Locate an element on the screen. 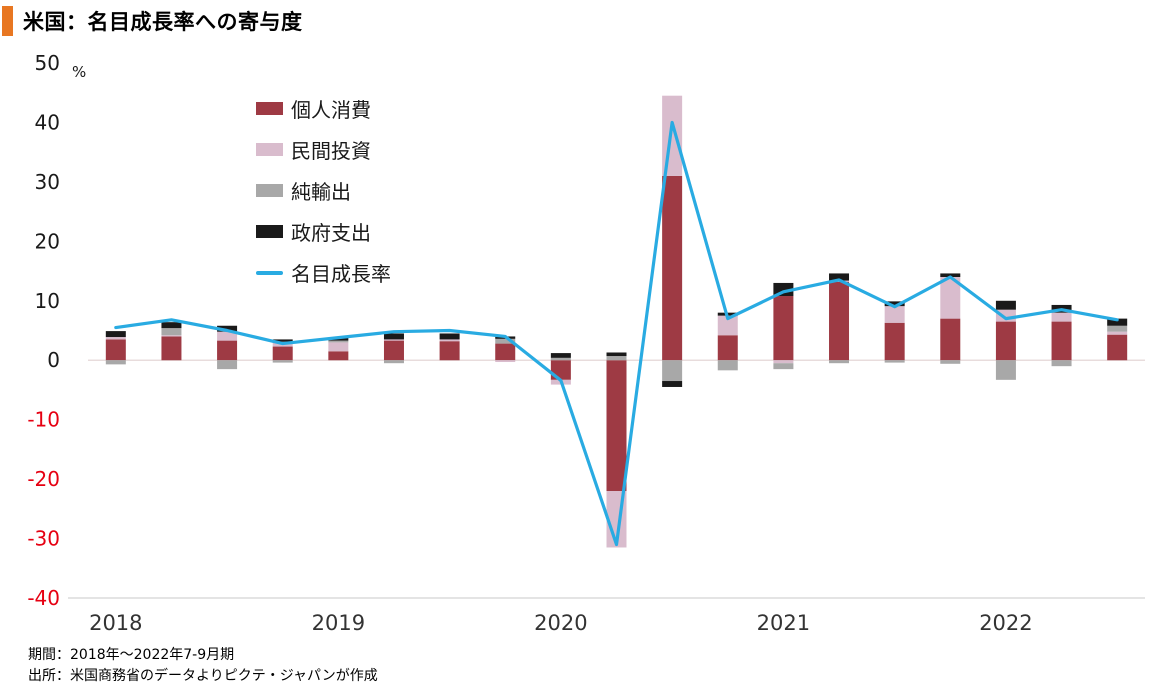  chart-header: 米国：名目成長率への寄与度 is located at coordinates (152, 21).